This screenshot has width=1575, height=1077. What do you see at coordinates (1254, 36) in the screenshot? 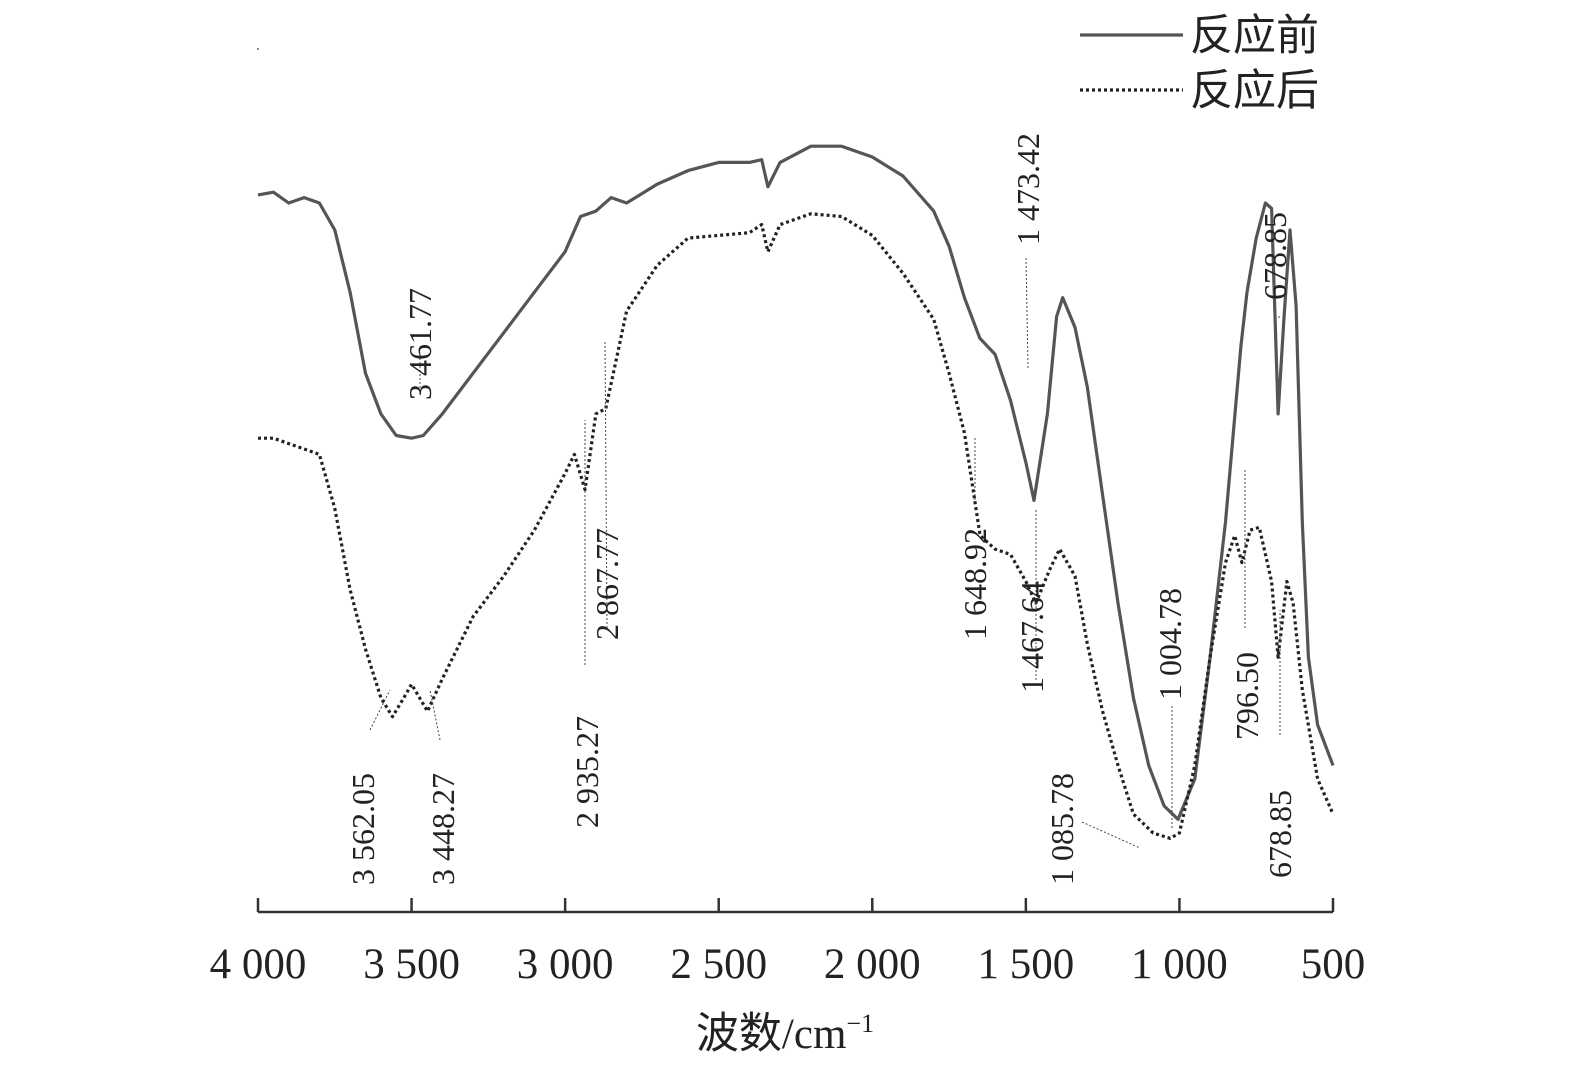
I see `legend-label-1: 反应前` at bounding box center [1254, 36].